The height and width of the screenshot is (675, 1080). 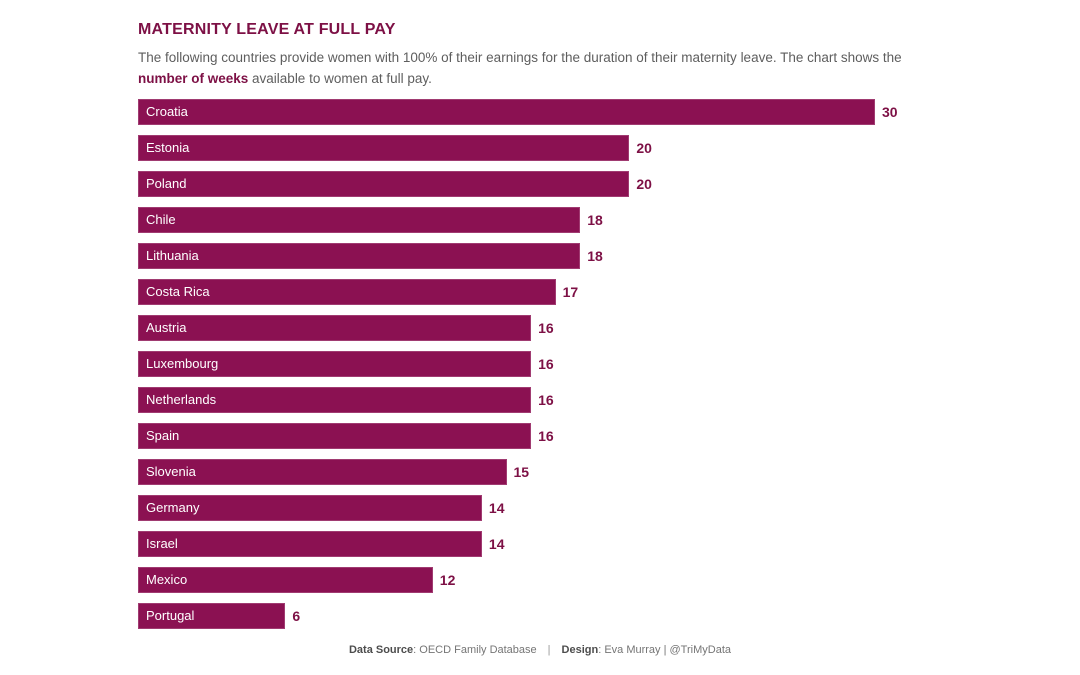 I want to click on country-label: Slovenia, so click(x=171, y=471).